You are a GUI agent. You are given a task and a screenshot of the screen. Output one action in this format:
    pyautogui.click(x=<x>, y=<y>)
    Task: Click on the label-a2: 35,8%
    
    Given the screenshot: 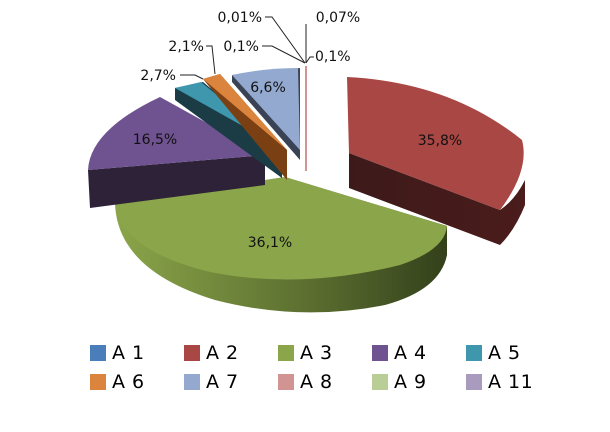 What is the action you would take?
    pyautogui.click(x=440, y=141)
    